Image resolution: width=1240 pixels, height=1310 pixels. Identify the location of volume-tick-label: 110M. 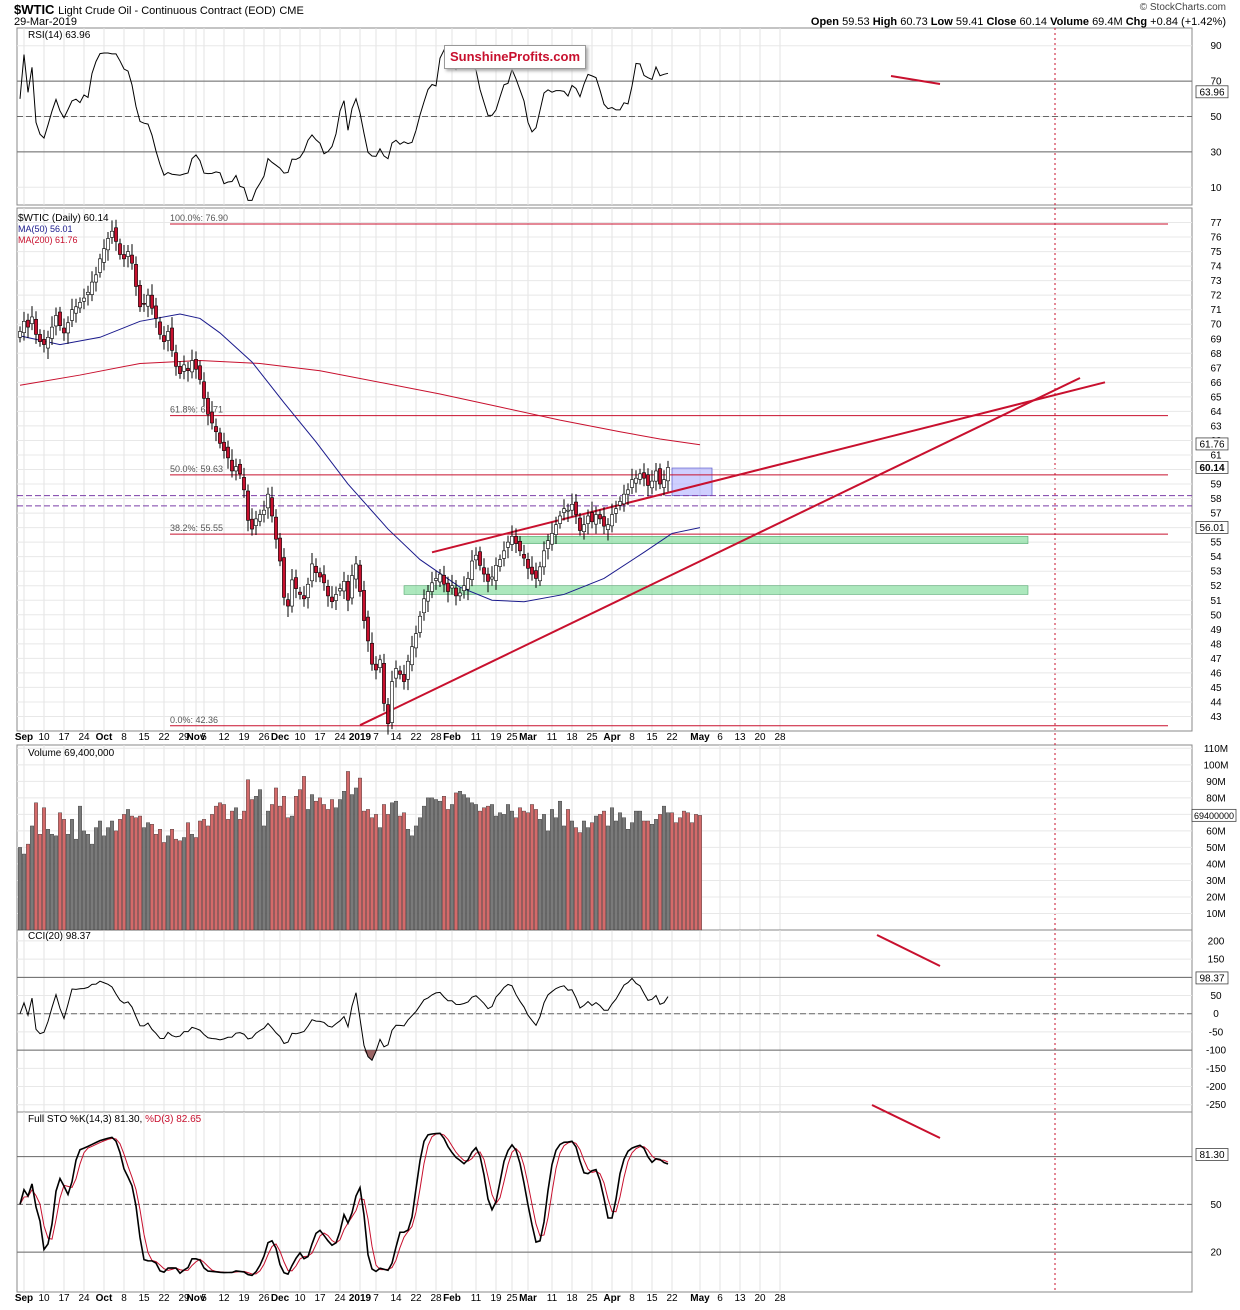
(1216, 749).